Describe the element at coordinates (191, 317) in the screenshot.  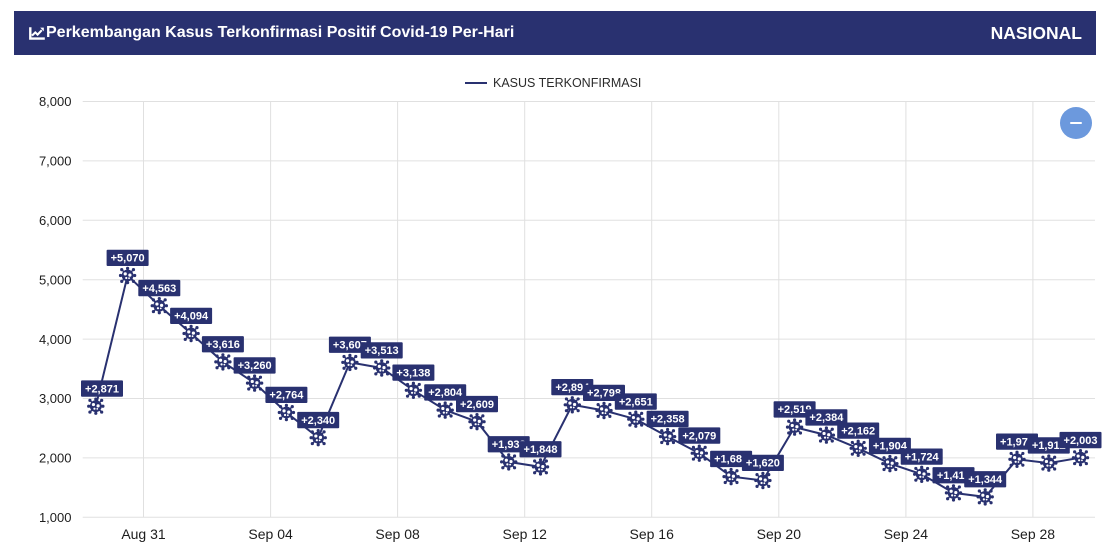
I see `svg-text: +4,094` at that location.